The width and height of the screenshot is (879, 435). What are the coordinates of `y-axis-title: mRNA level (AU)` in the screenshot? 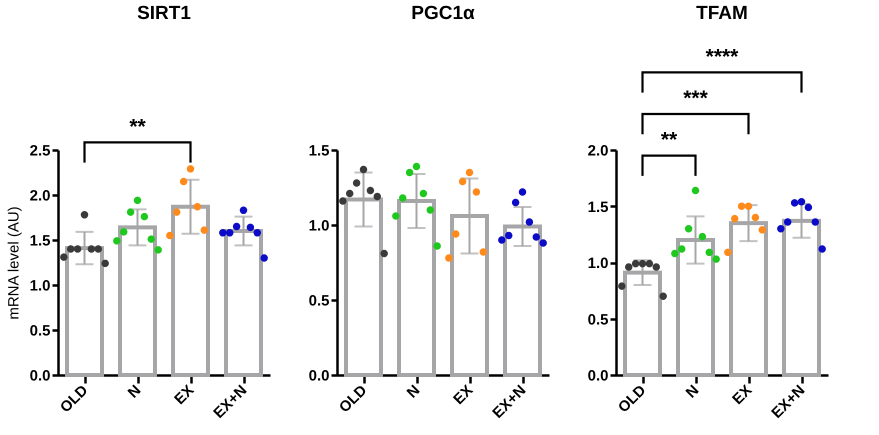 It's located at (14, 263).